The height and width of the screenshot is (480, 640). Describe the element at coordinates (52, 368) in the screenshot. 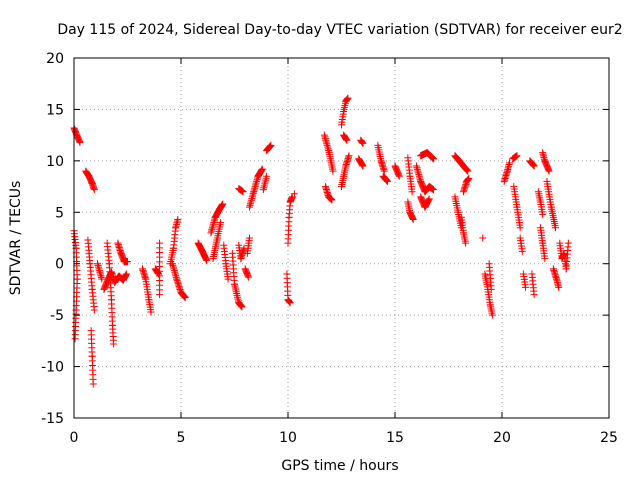

I see `y-tick-label: -10` at that location.